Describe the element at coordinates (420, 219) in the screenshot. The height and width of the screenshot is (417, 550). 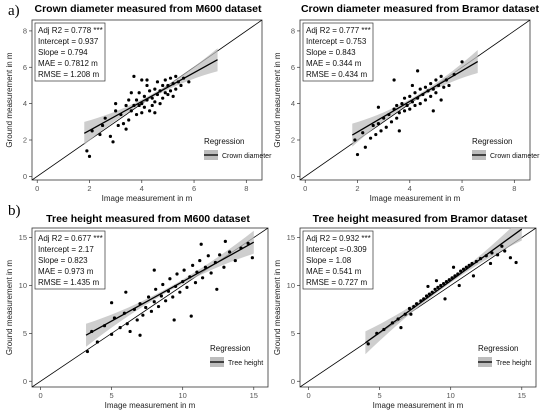
I see `chart-title: Tree height measured from Bramor dataset` at that location.